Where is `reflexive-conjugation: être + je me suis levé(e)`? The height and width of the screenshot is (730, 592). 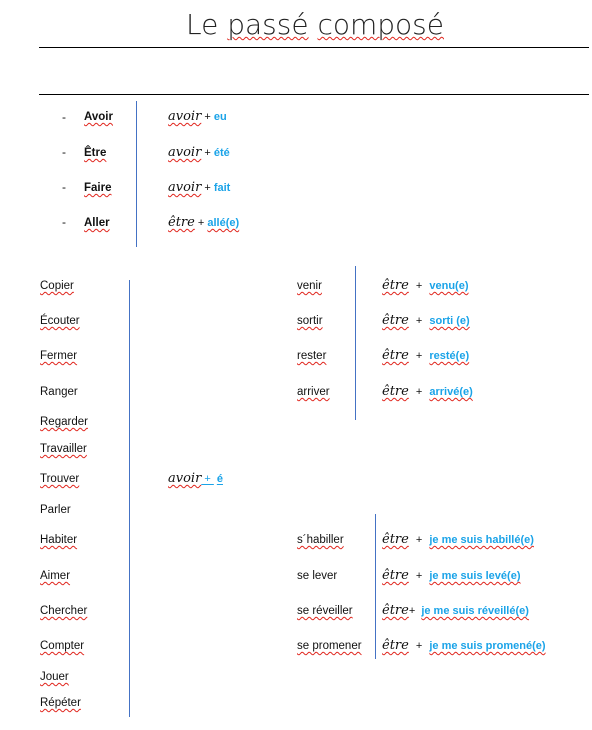 reflexive-conjugation: être + je me suis levé(e) is located at coordinates (451, 575).